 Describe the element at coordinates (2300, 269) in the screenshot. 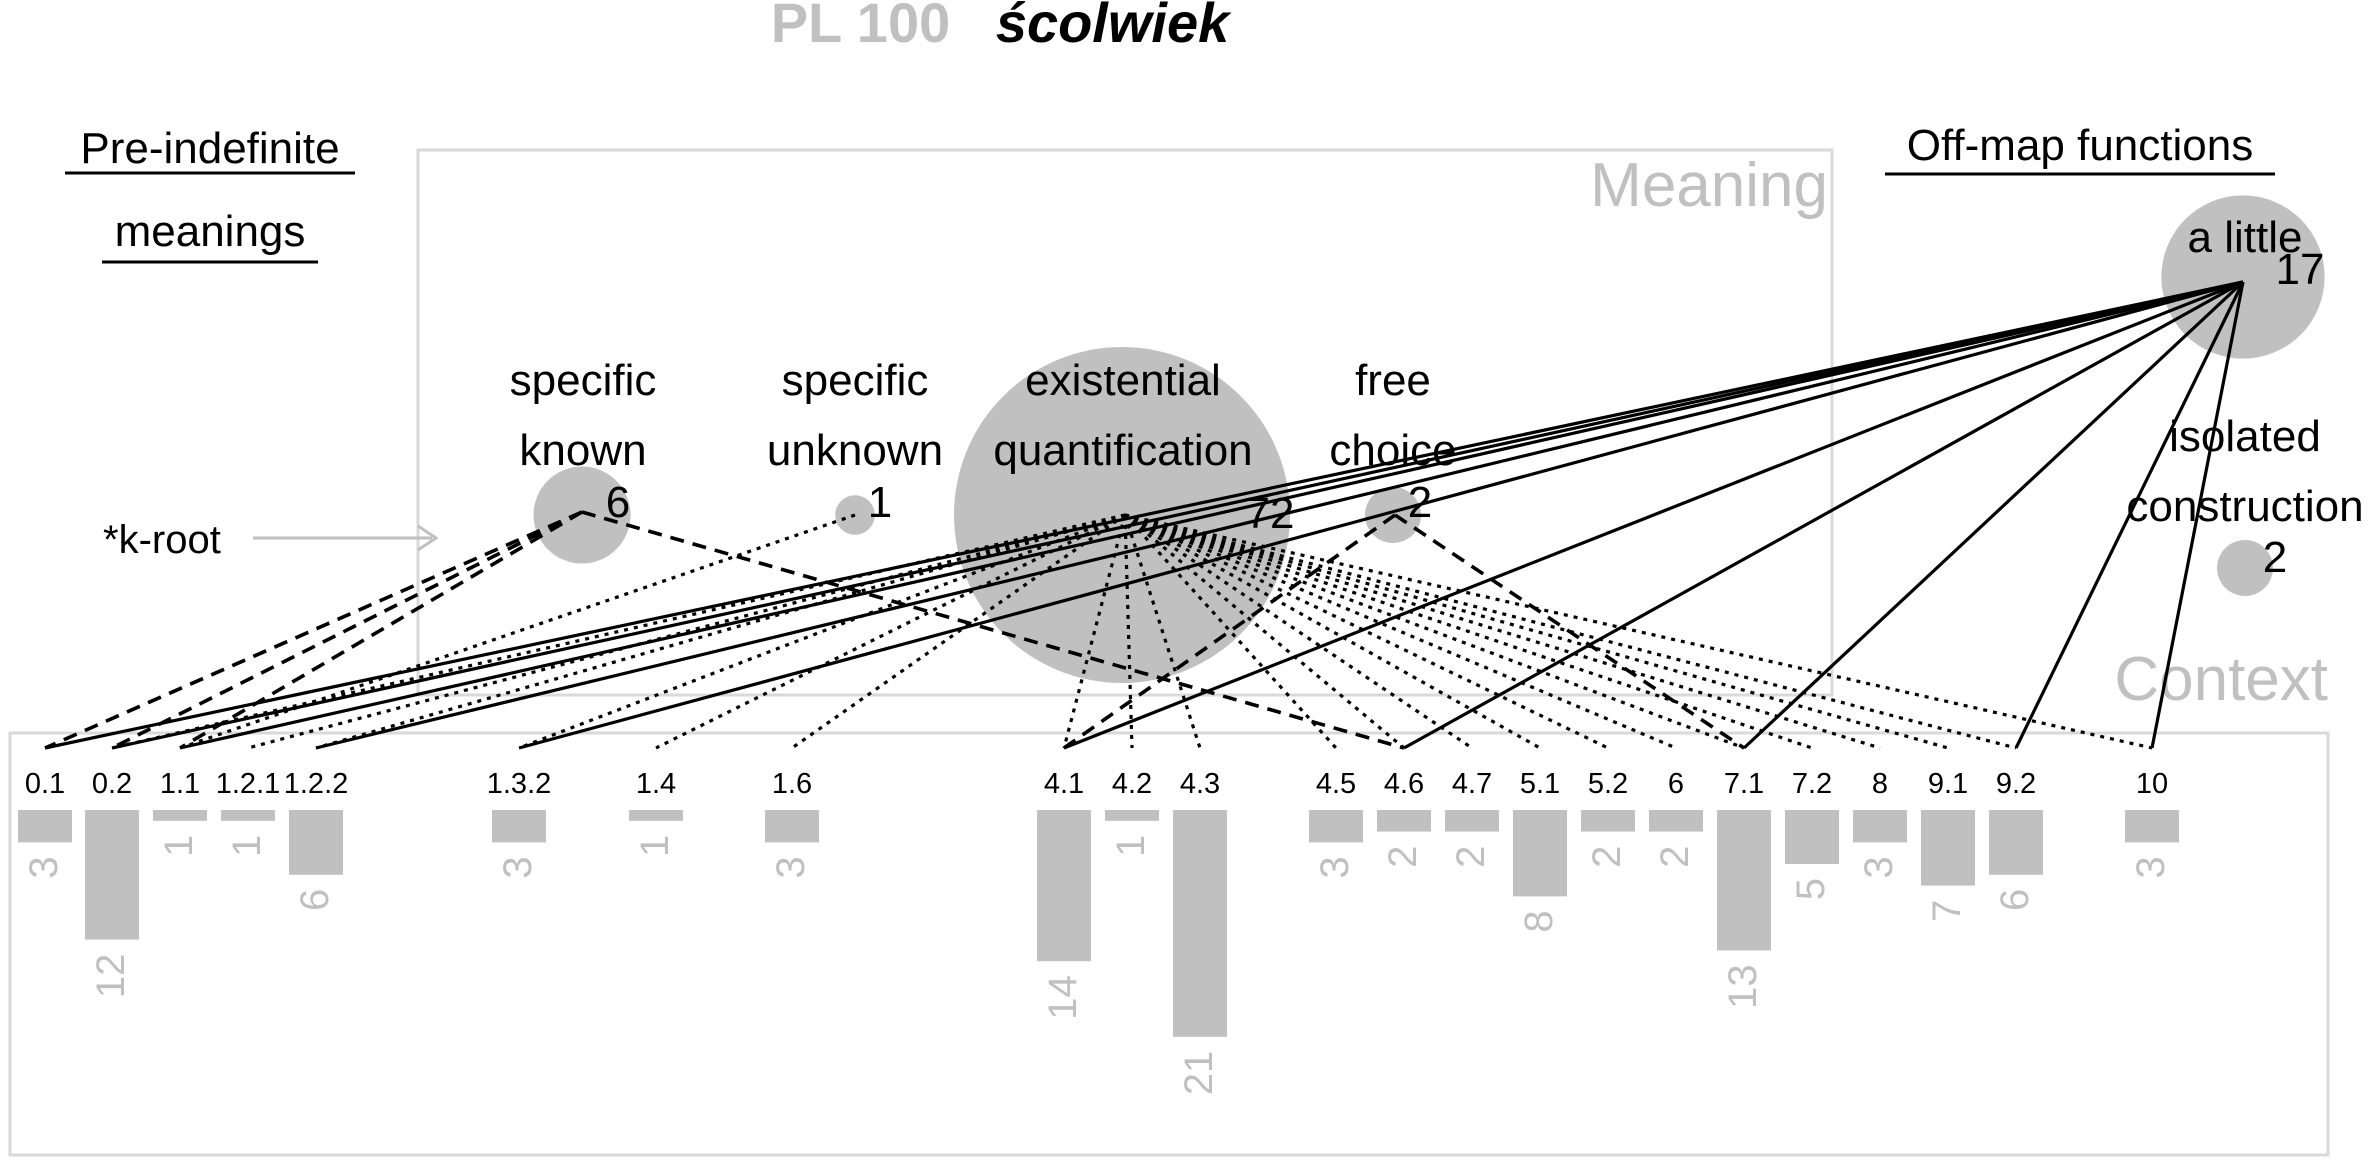

I see `meaning-count-al: 17` at that location.